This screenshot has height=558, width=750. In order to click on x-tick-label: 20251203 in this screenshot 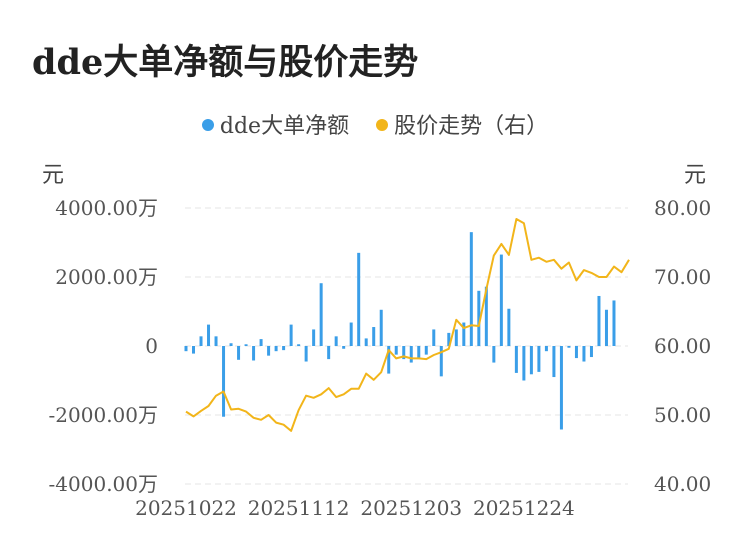, I will do `click(411, 508)`.